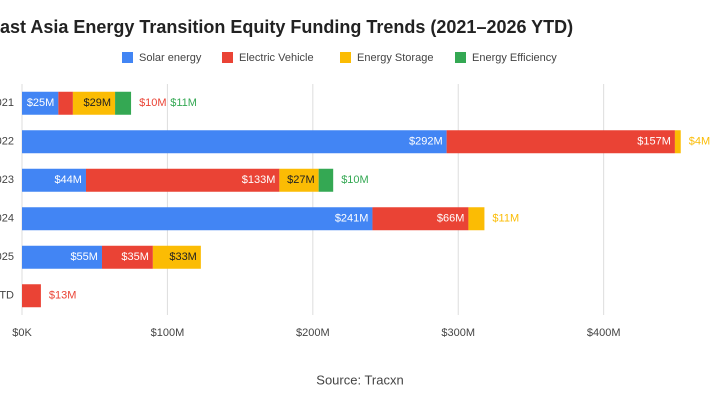 The image size is (720, 405). Describe the element at coordinates (395, 58) in the screenshot. I see `legend-label: Energy Storage` at that location.